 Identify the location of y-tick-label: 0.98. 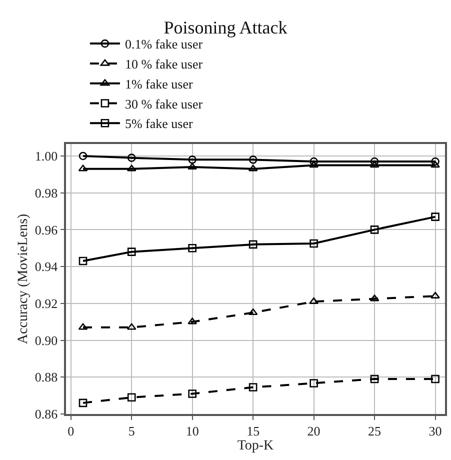
(46, 192).